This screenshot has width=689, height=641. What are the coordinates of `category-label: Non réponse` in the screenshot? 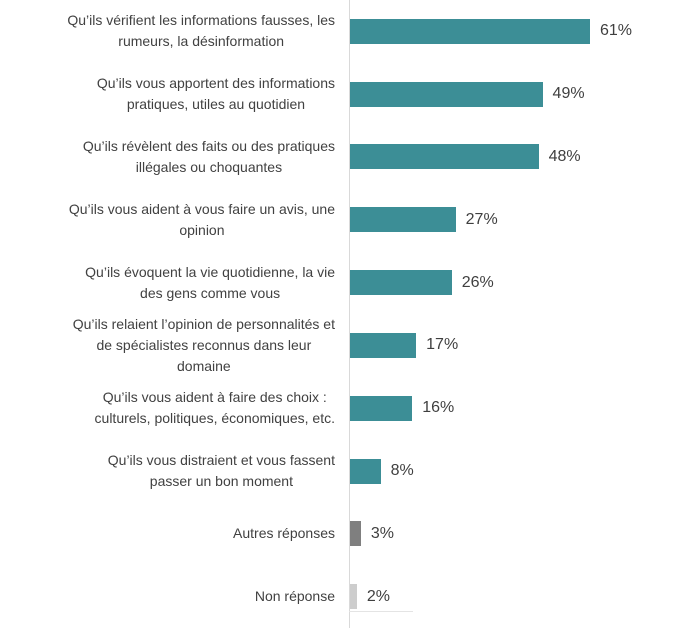 It's located at (294, 596).